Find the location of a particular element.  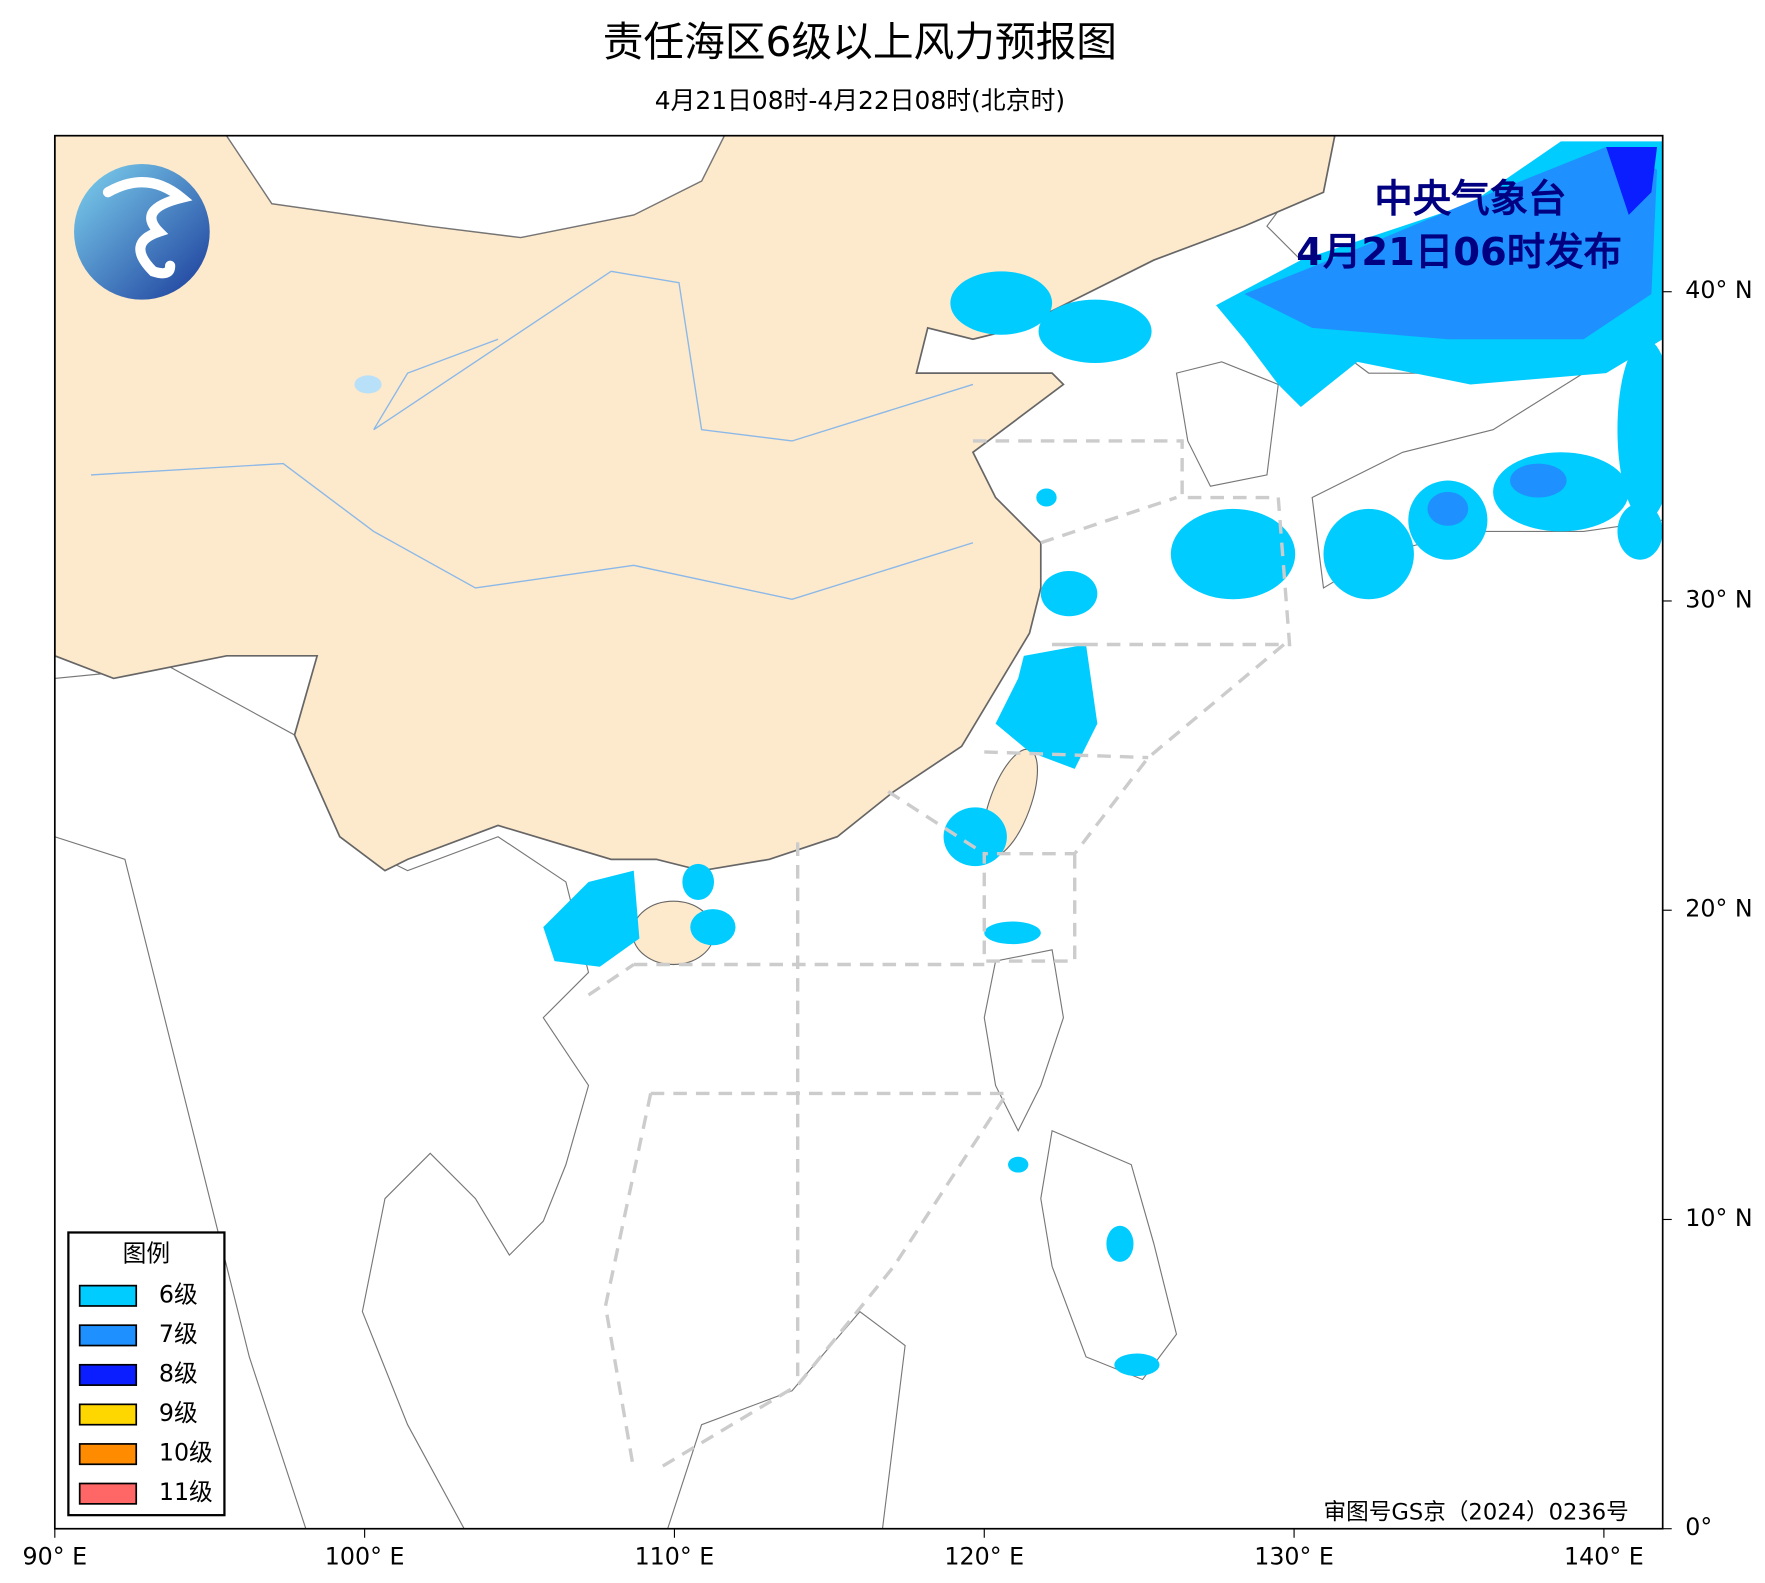

x-tick-label: 130° E is located at coordinates (1294, 1557).